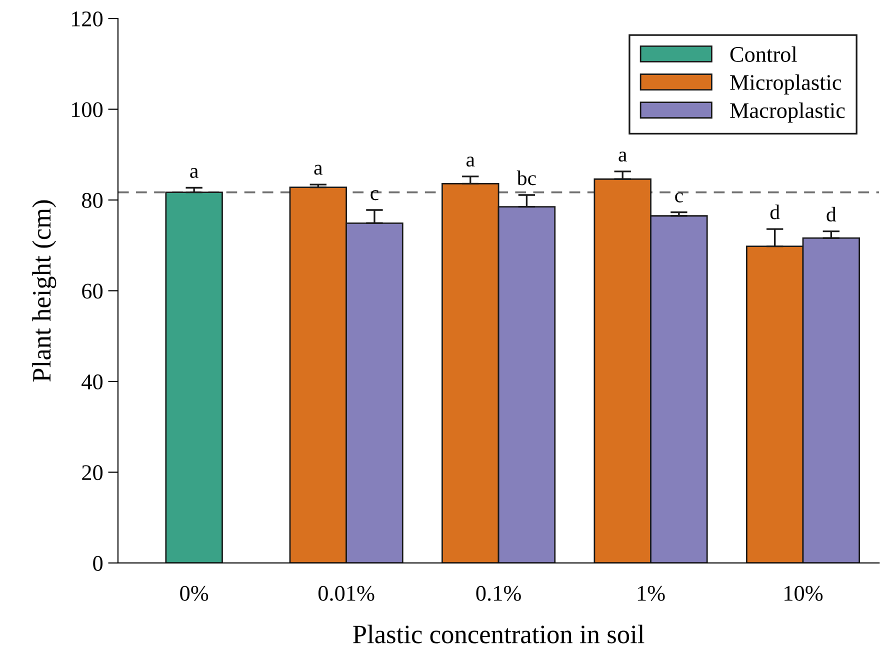 Image resolution: width=883 pixels, height=666 pixels. Describe the element at coordinates (194, 593) in the screenshot. I see `x-tick-label: 0%` at that location.